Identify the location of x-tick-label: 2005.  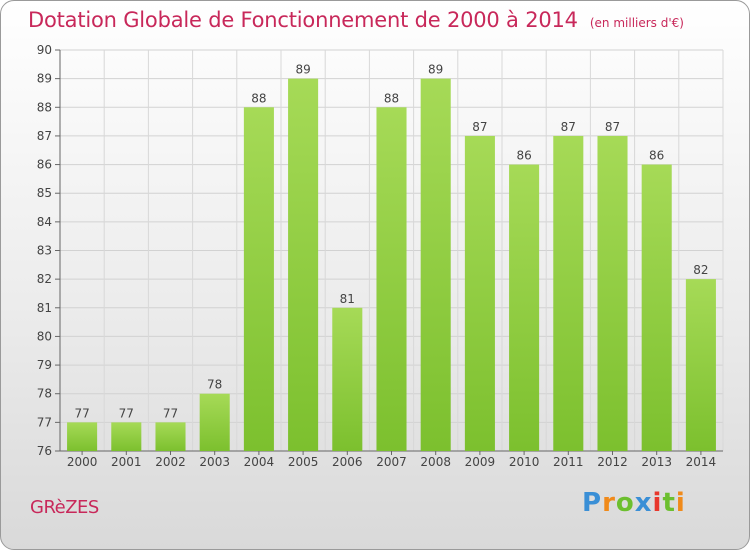
(303, 462).